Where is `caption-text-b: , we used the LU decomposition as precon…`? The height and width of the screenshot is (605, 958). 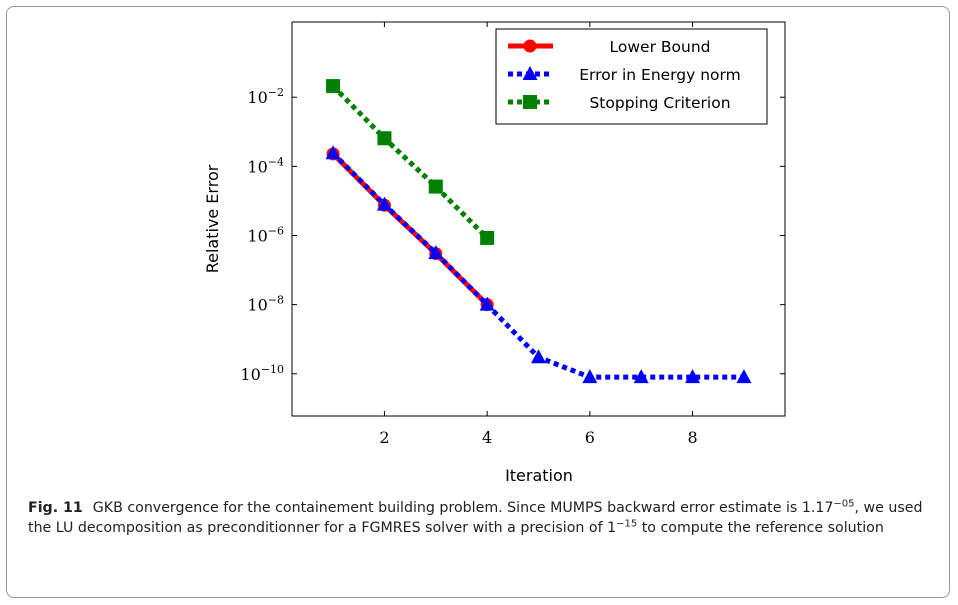
caption-text-b: , we used the LU decomposition as precon… is located at coordinates (475, 518).